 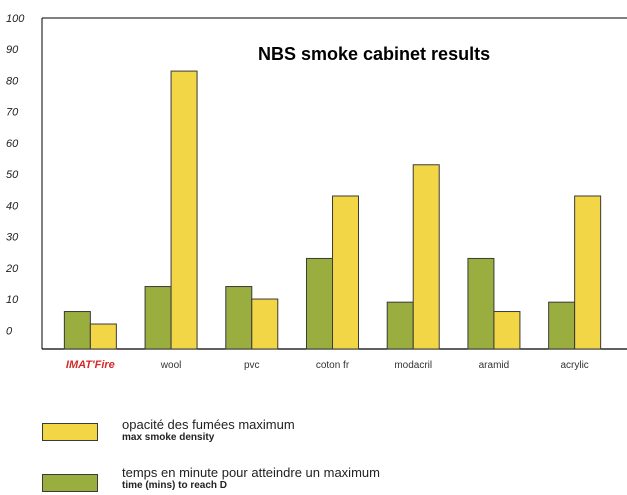 What do you see at coordinates (12, 81) in the screenshot?
I see `y-tick-label: 80` at bounding box center [12, 81].